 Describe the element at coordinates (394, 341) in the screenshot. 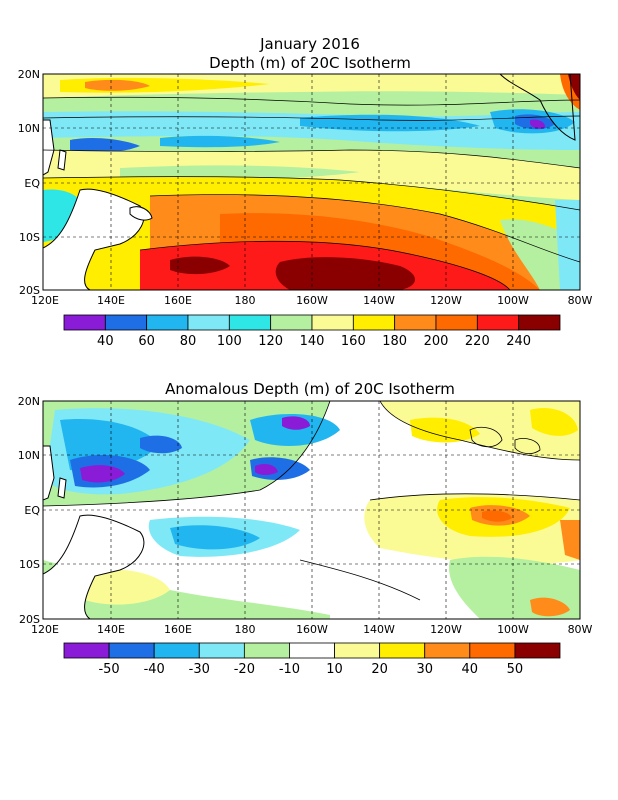

I see `top-colorbar-label: 180` at that location.